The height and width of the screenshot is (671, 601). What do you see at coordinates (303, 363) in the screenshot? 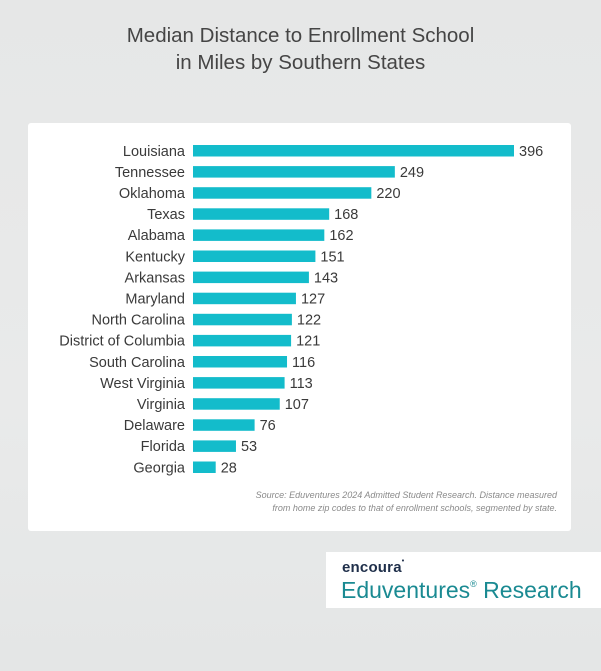
I see `value-label: 116` at bounding box center [303, 363].